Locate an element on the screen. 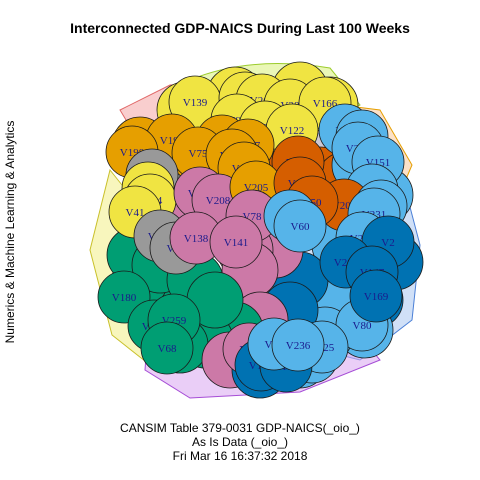 The image size is (480, 480). node-label: V169 is located at coordinates (376, 297).